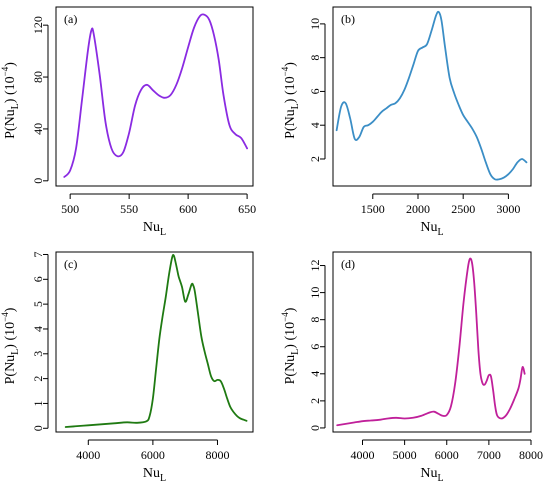 This screenshot has height=483, width=550. I want to click on panel-label: (b), so click(348, 19).